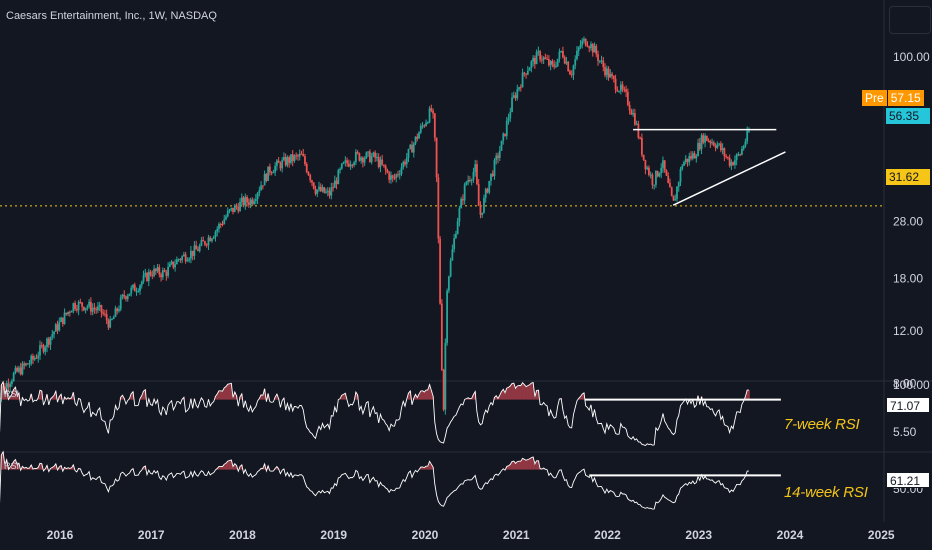 The height and width of the screenshot is (550, 932). What do you see at coordinates (910, 20) in the screenshot?
I see `chart-settings-button` at bounding box center [910, 20].